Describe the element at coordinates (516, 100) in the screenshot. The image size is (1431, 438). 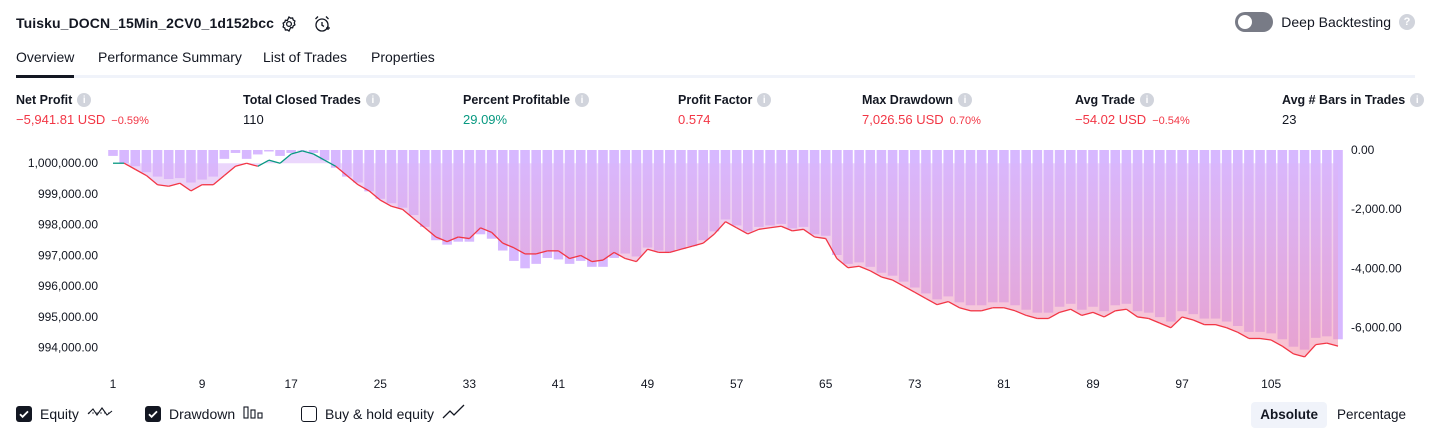
I see `metric-label: Percent Profitable` at that location.